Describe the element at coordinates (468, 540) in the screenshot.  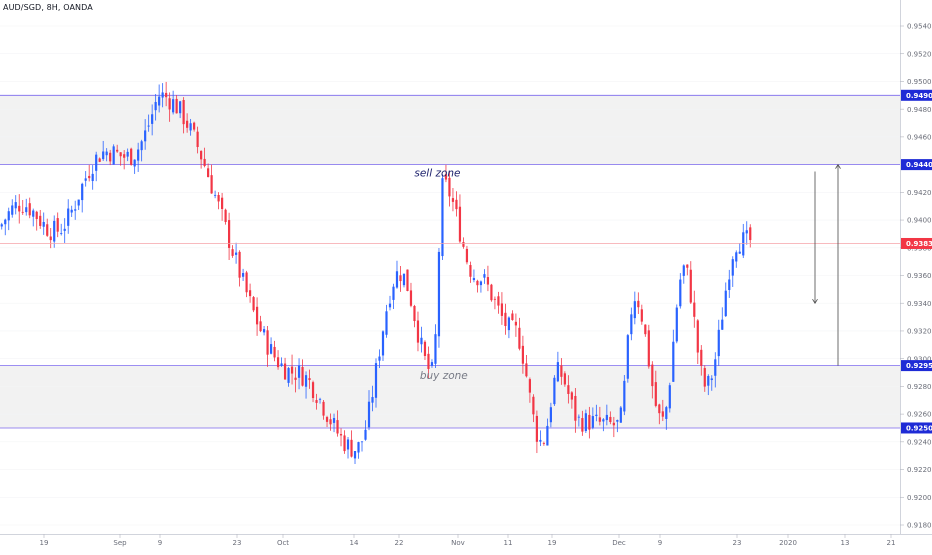
I see `time-axis: 19 Sep 9 23 Oct 14 22 Nov 11 19 Dec 9 23 2020 13 21` at that location.